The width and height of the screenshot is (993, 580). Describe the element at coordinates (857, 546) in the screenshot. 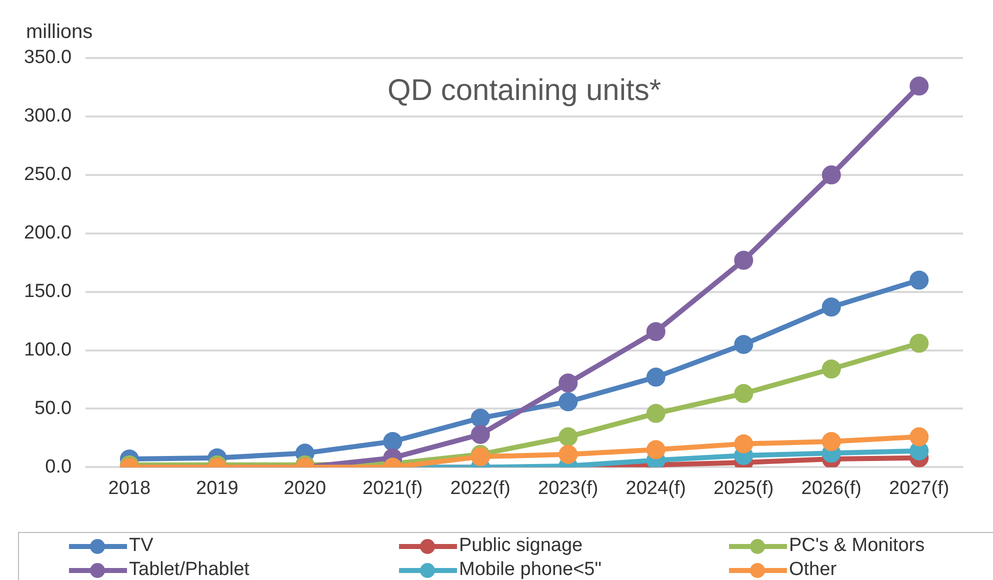

I see `legend-label: PC's & Monitors` at that location.